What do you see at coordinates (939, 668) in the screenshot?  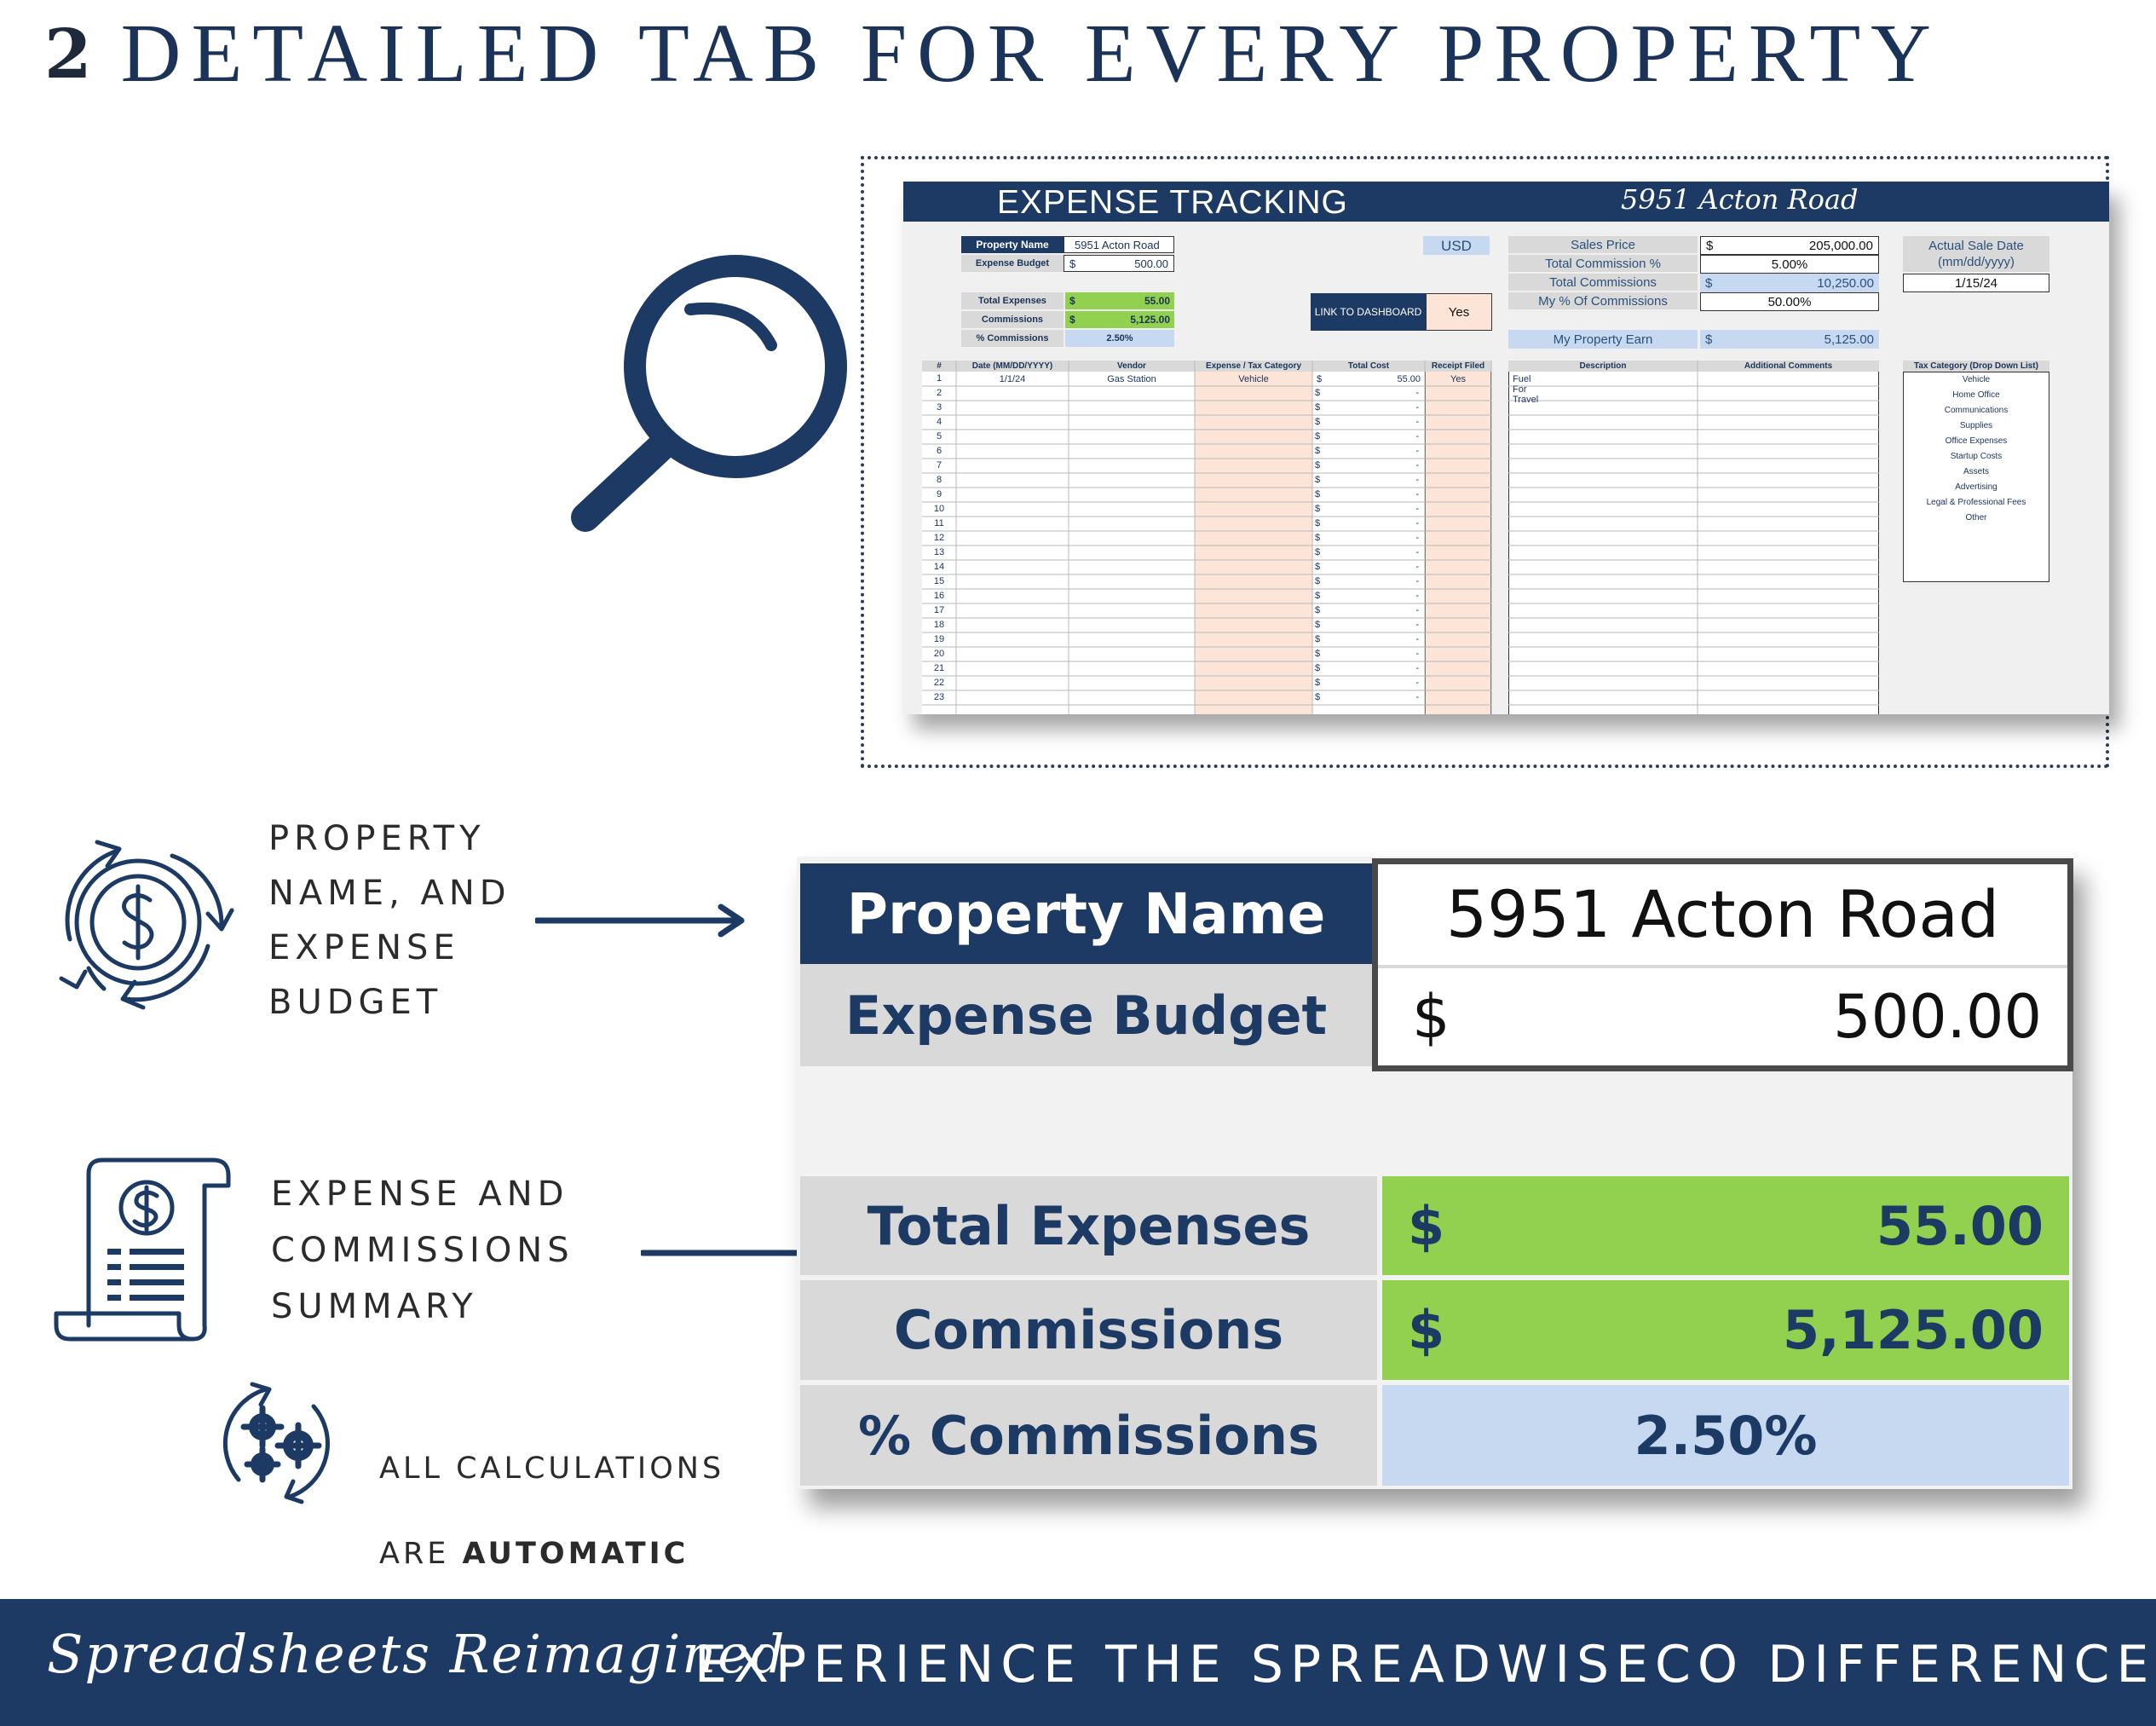 I see `row-number: 21` at bounding box center [939, 668].